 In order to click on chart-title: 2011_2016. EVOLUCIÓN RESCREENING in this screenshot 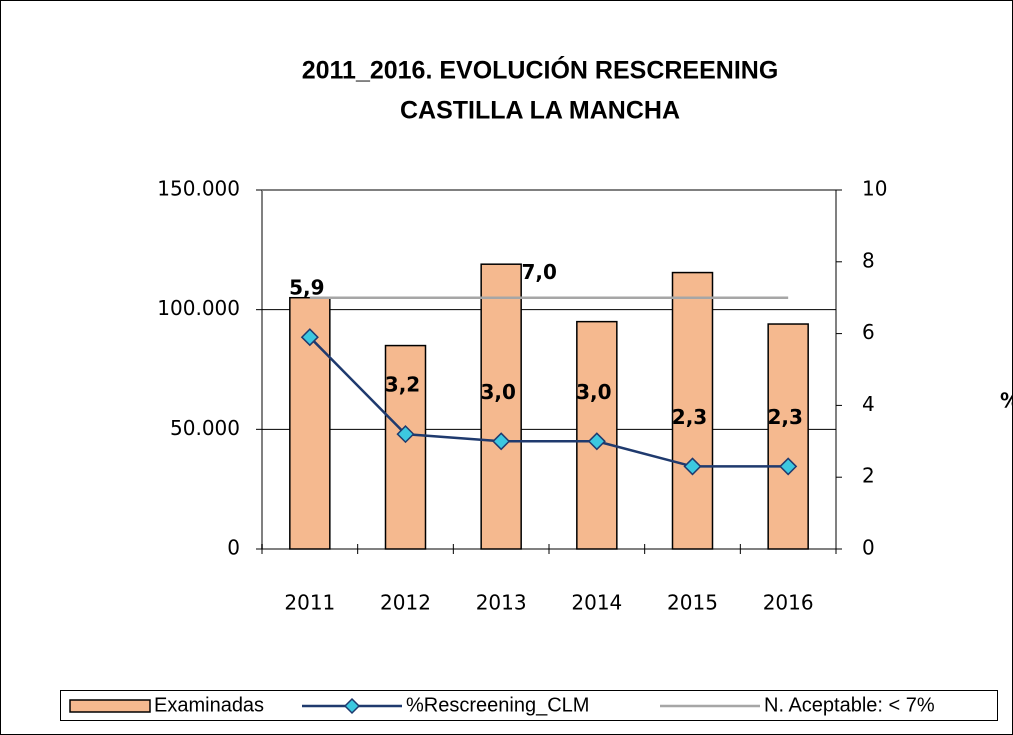, I will do `click(540, 70)`.